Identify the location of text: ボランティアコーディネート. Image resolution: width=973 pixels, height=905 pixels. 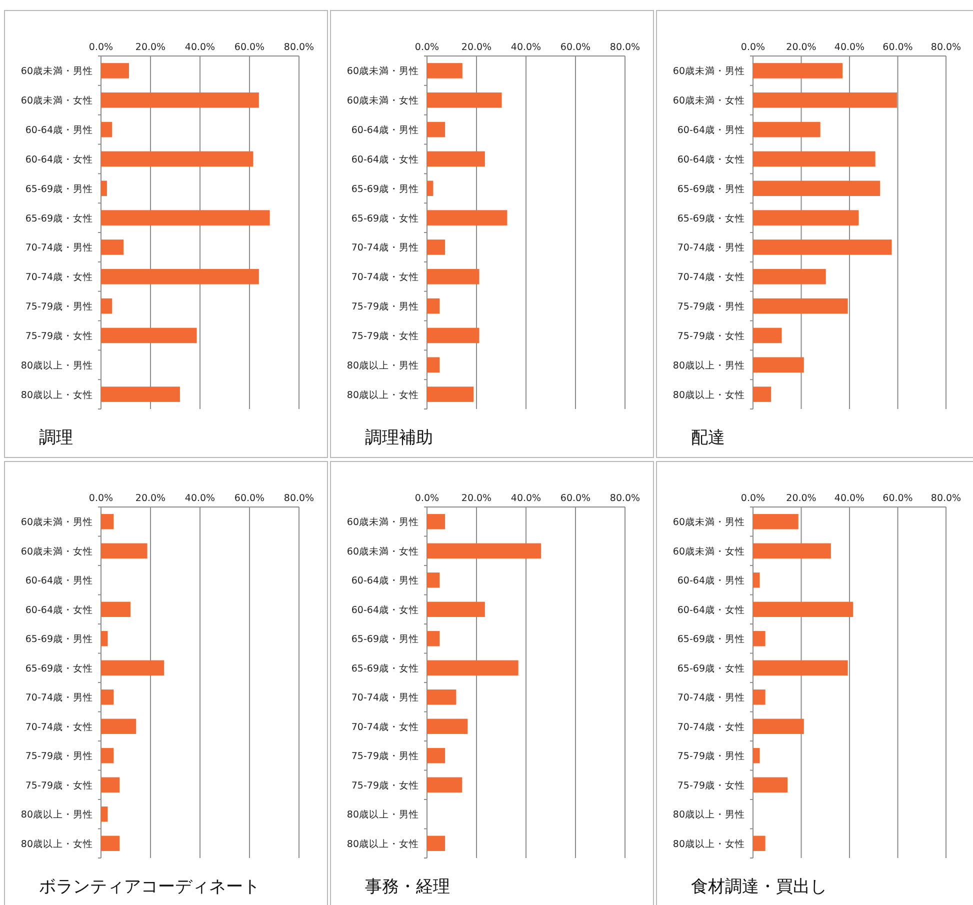
(149, 887).